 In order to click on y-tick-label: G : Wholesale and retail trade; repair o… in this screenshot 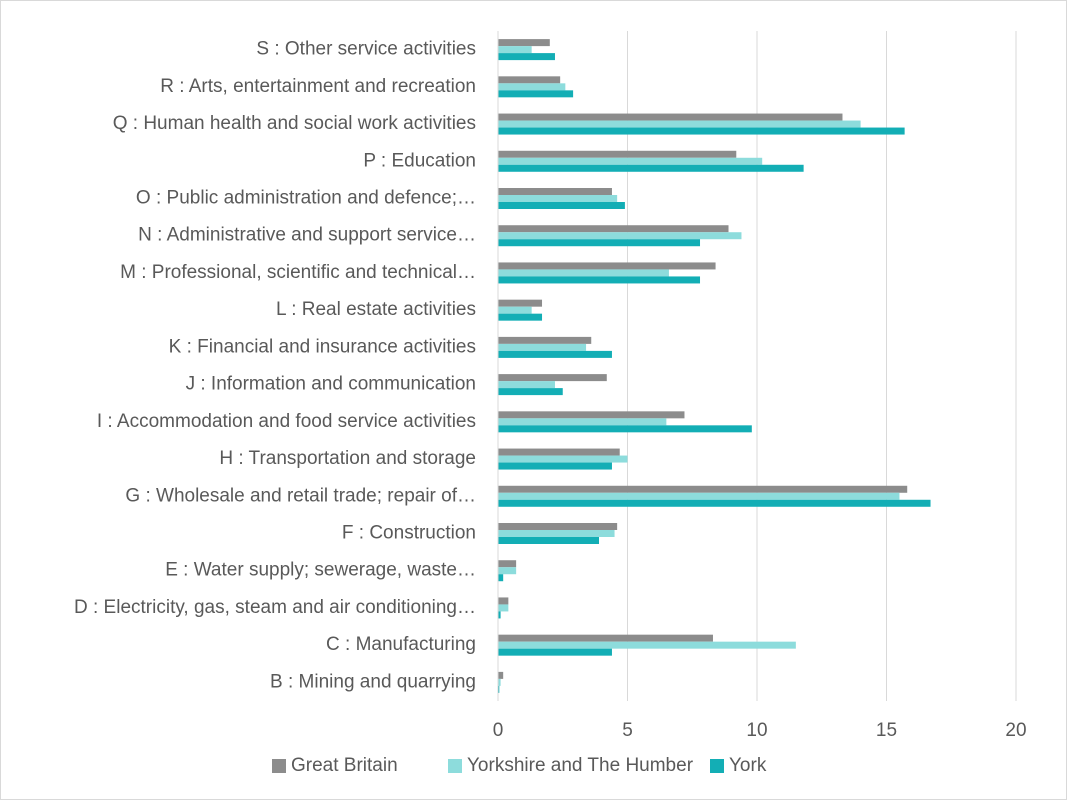, I will do `click(300, 495)`.